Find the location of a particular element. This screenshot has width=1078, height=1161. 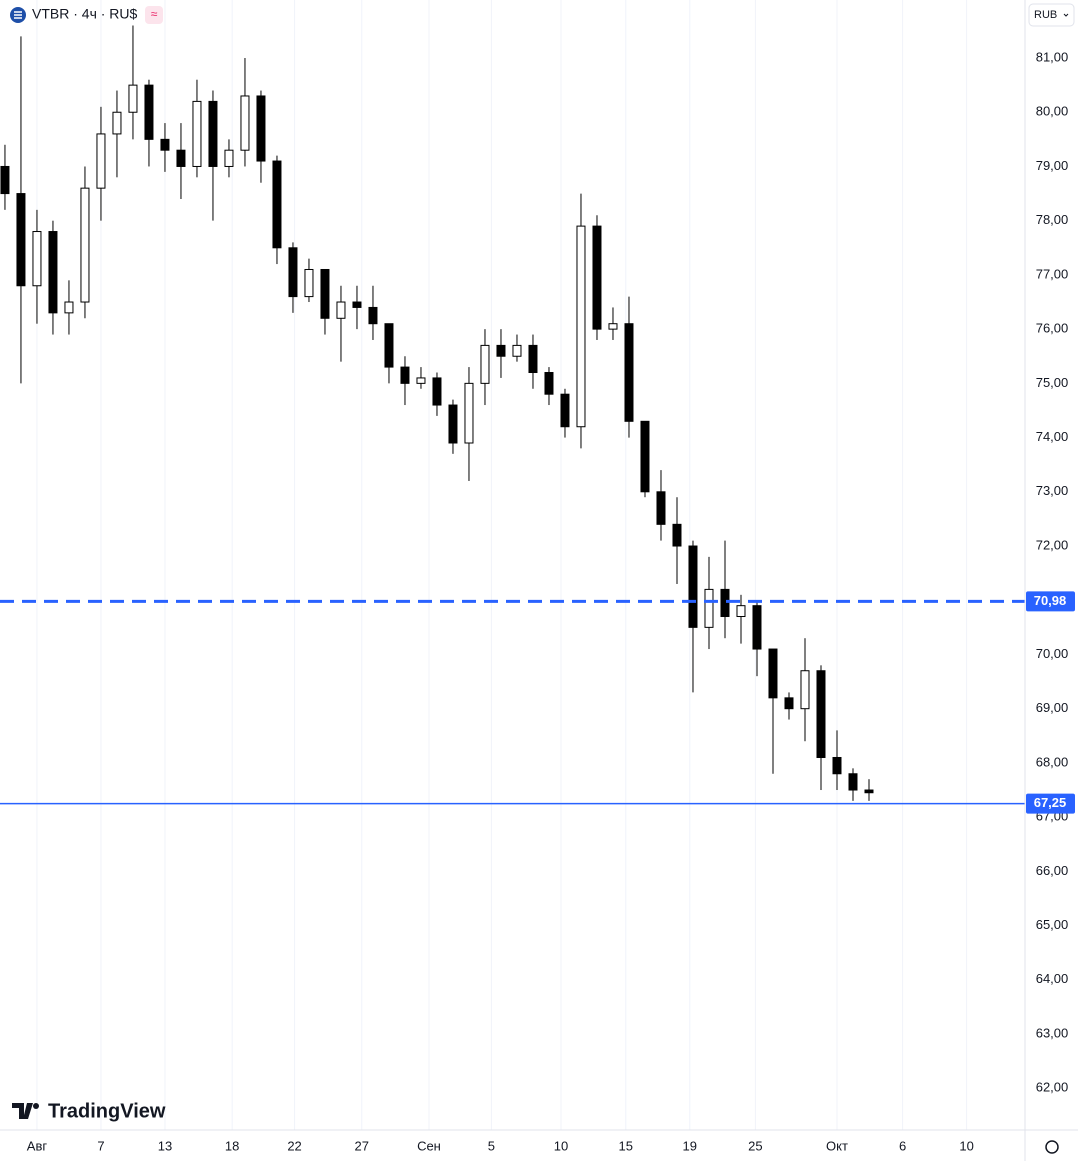

x-tick-label: 22 is located at coordinates (294, 1145).